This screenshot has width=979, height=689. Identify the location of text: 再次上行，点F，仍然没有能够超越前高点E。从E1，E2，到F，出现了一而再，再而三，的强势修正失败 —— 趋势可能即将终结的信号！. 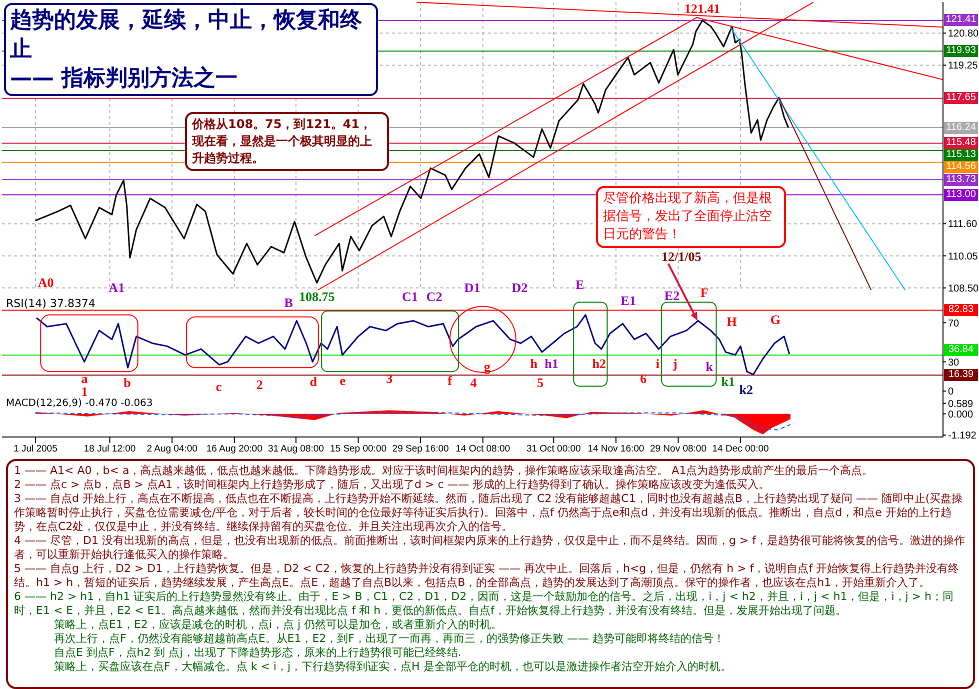
(389, 639).